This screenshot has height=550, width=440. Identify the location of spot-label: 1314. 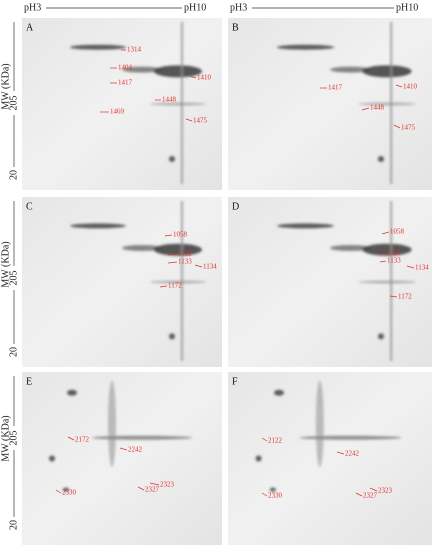
(134, 50).